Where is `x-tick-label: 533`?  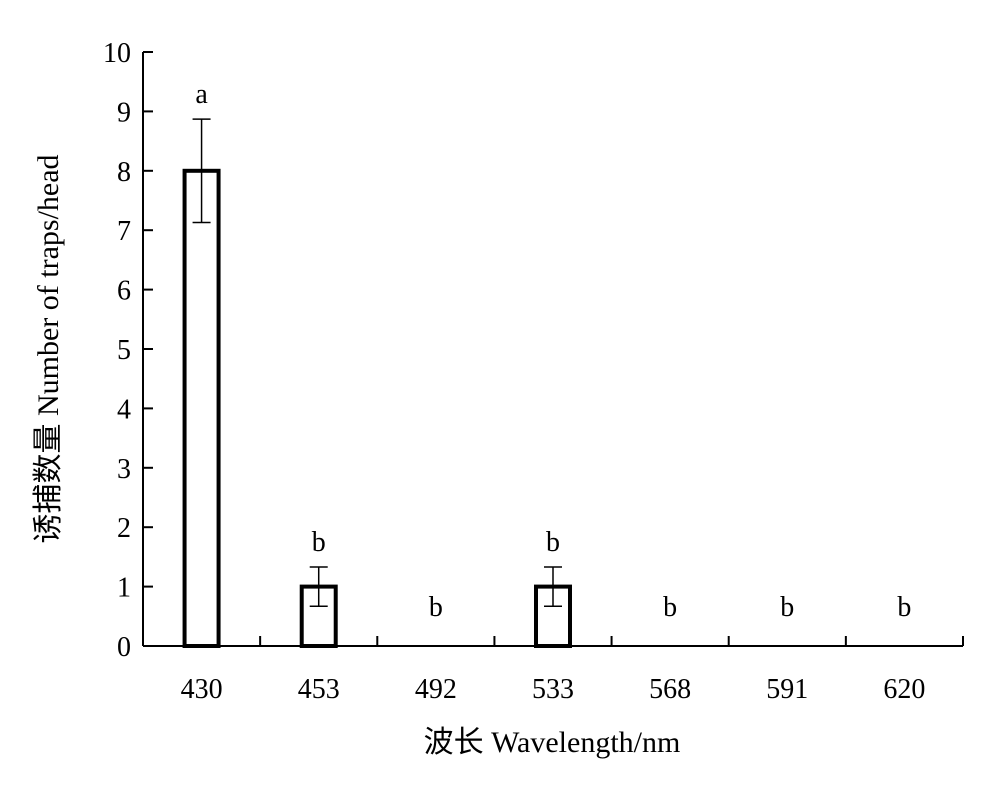 x-tick-label: 533 is located at coordinates (553, 689).